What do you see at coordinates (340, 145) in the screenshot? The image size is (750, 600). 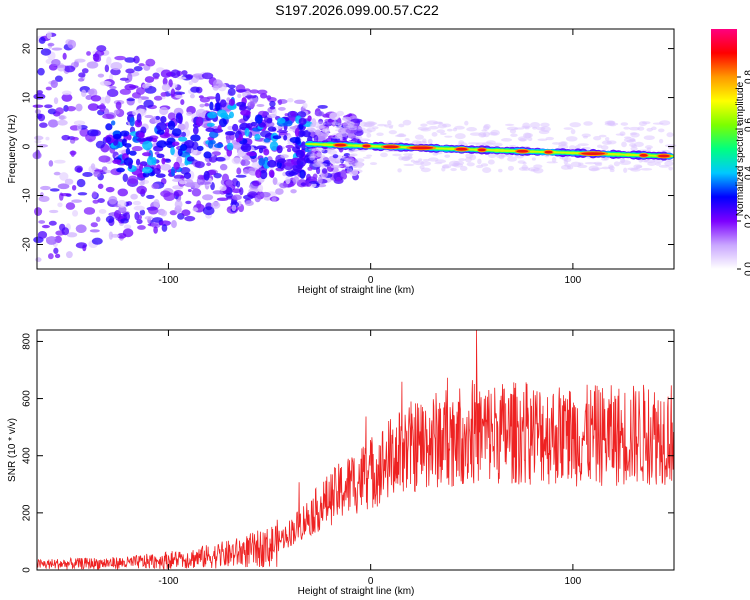 I see `ridge-peak` at bounding box center [340, 145].